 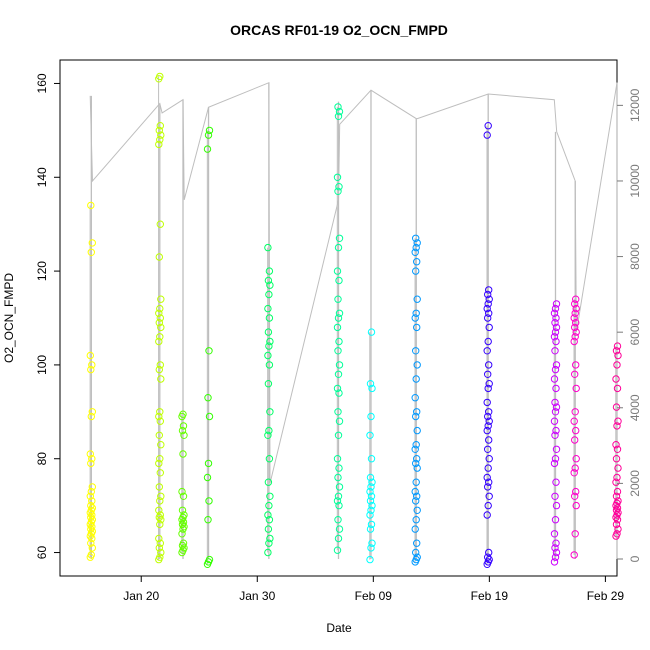 What do you see at coordinates (490, 596) in the screenshot?
I see `x-tick-label-3: Feb 19` at bounding box center [490, 596].